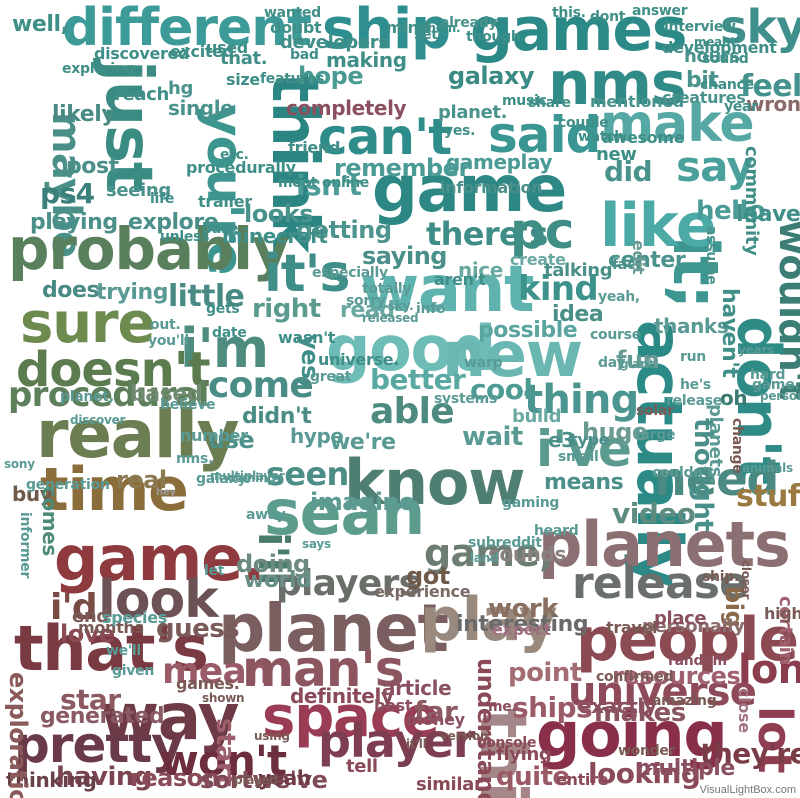 This screenshot has height=798, width=800. Describe the element at coordinates (188, 405) in the screenshot. I see `cloud-word: believe` at that location.